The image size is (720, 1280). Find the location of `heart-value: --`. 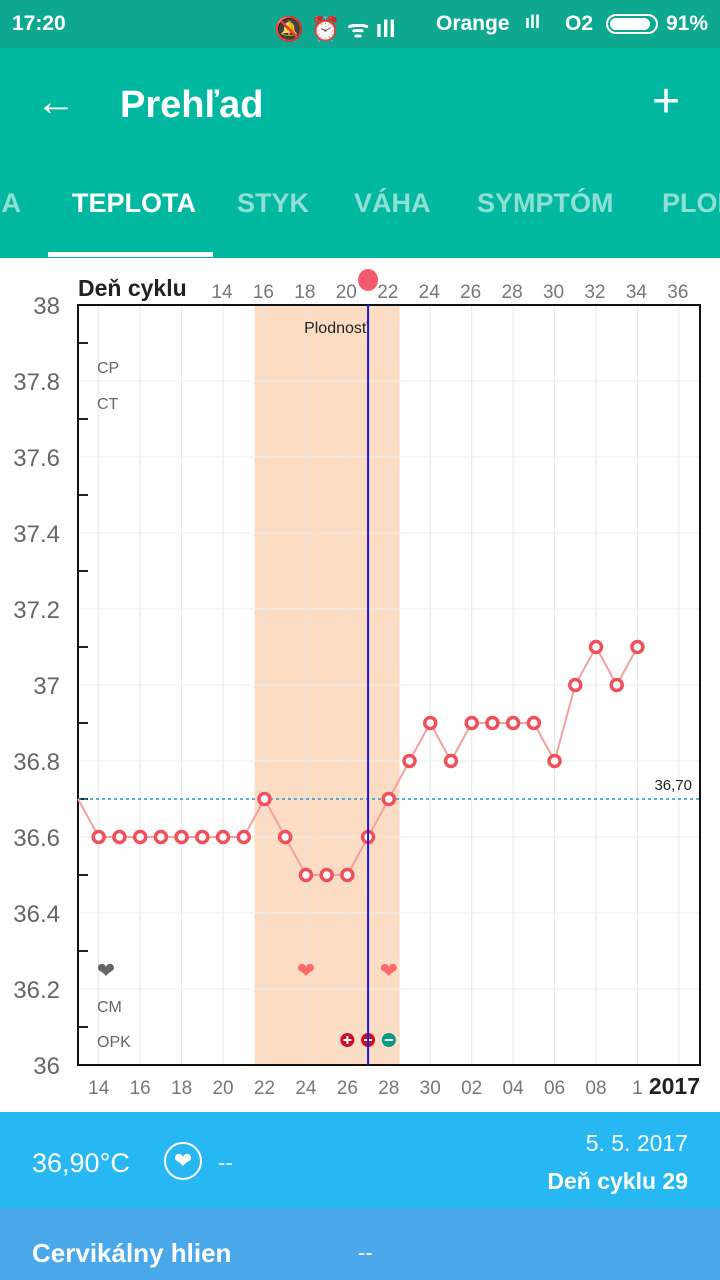

heart-value: -- is located at coordinates (225, 1162).